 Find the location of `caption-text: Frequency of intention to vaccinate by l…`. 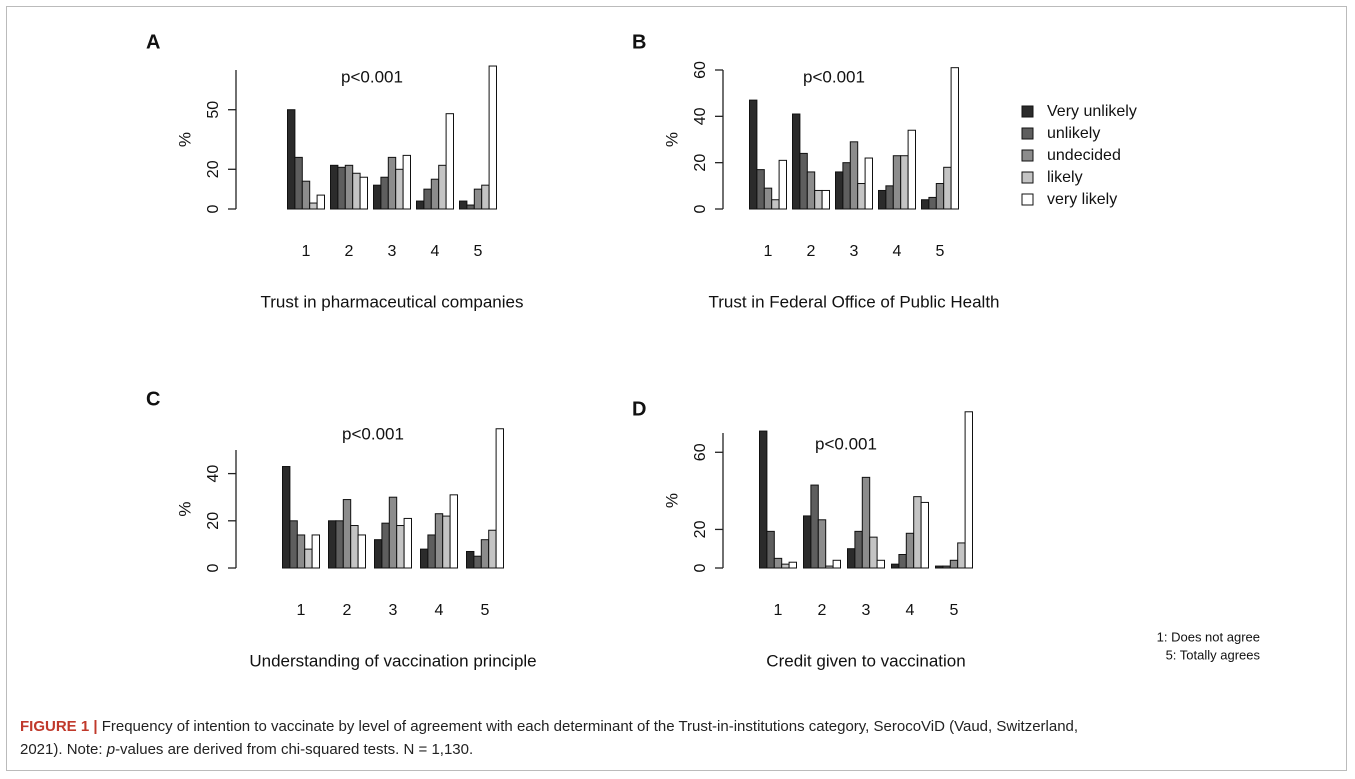

caption-text: Frequency of intention to vaccinate by l… is located at coordinates (588, 726).